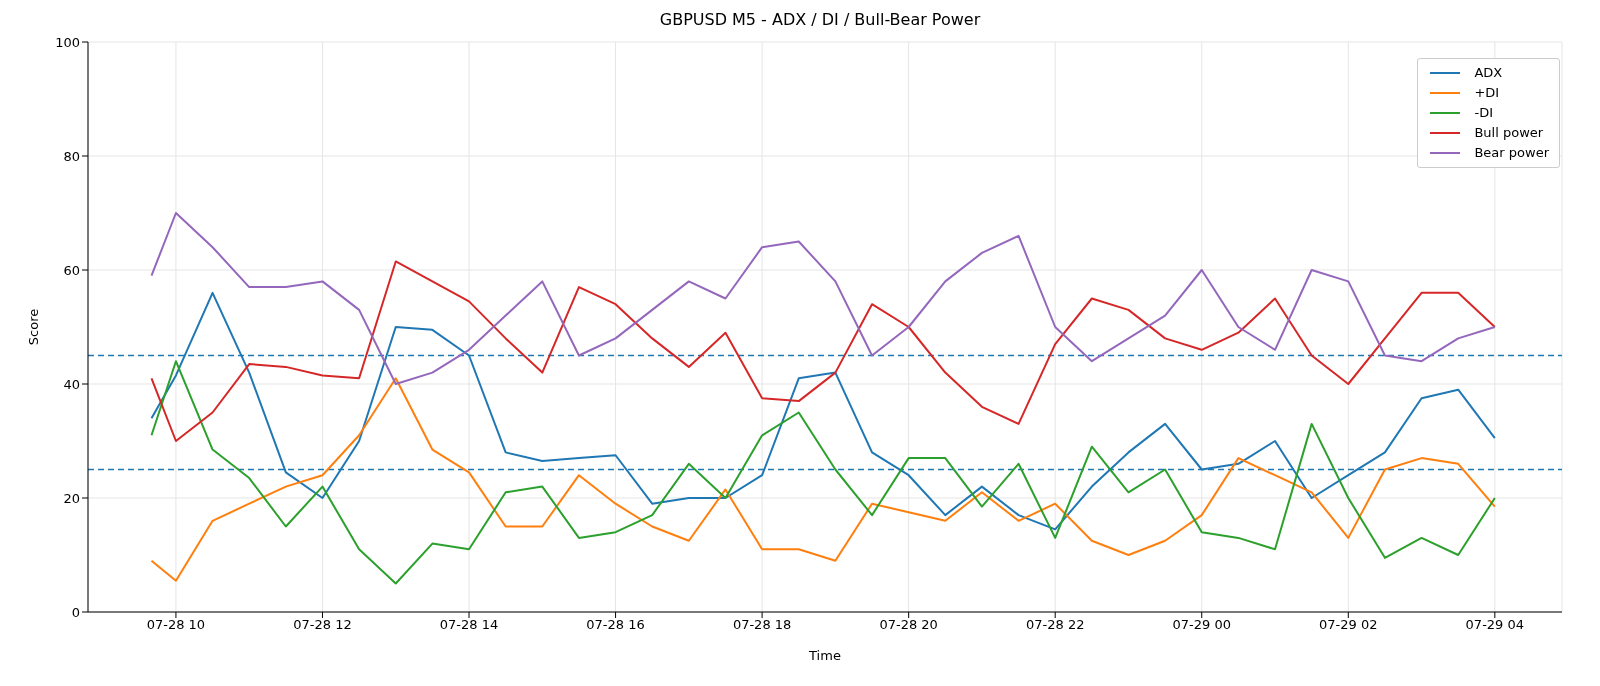 This screenshot has width=1600, height=686. What do you see at coordinates (67, 42) in the screenshot?
I see `y-tick-label: 100` at bounding box center [67, 42].